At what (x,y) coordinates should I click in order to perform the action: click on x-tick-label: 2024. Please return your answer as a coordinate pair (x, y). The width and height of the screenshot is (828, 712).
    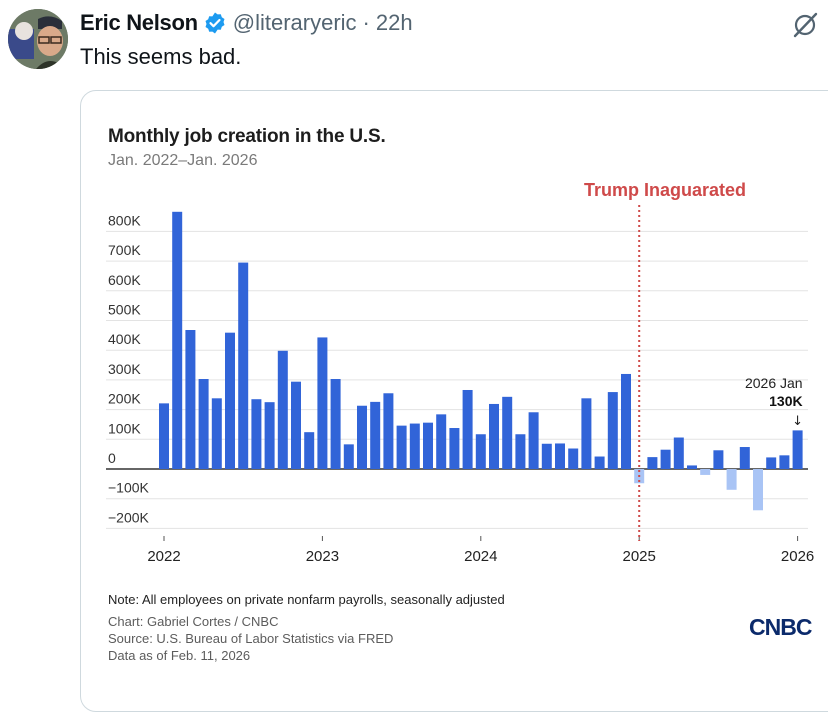
    Looking at the image, I should click on (480, 556).